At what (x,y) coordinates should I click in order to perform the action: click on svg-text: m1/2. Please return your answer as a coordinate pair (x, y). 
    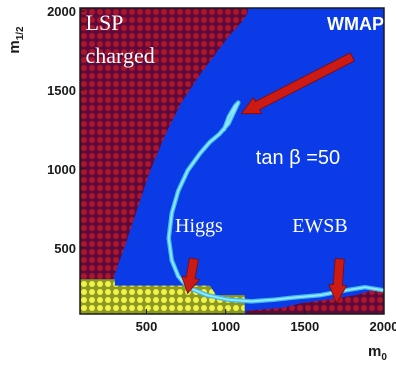
    Looking at the image, I should click on (16, 40).